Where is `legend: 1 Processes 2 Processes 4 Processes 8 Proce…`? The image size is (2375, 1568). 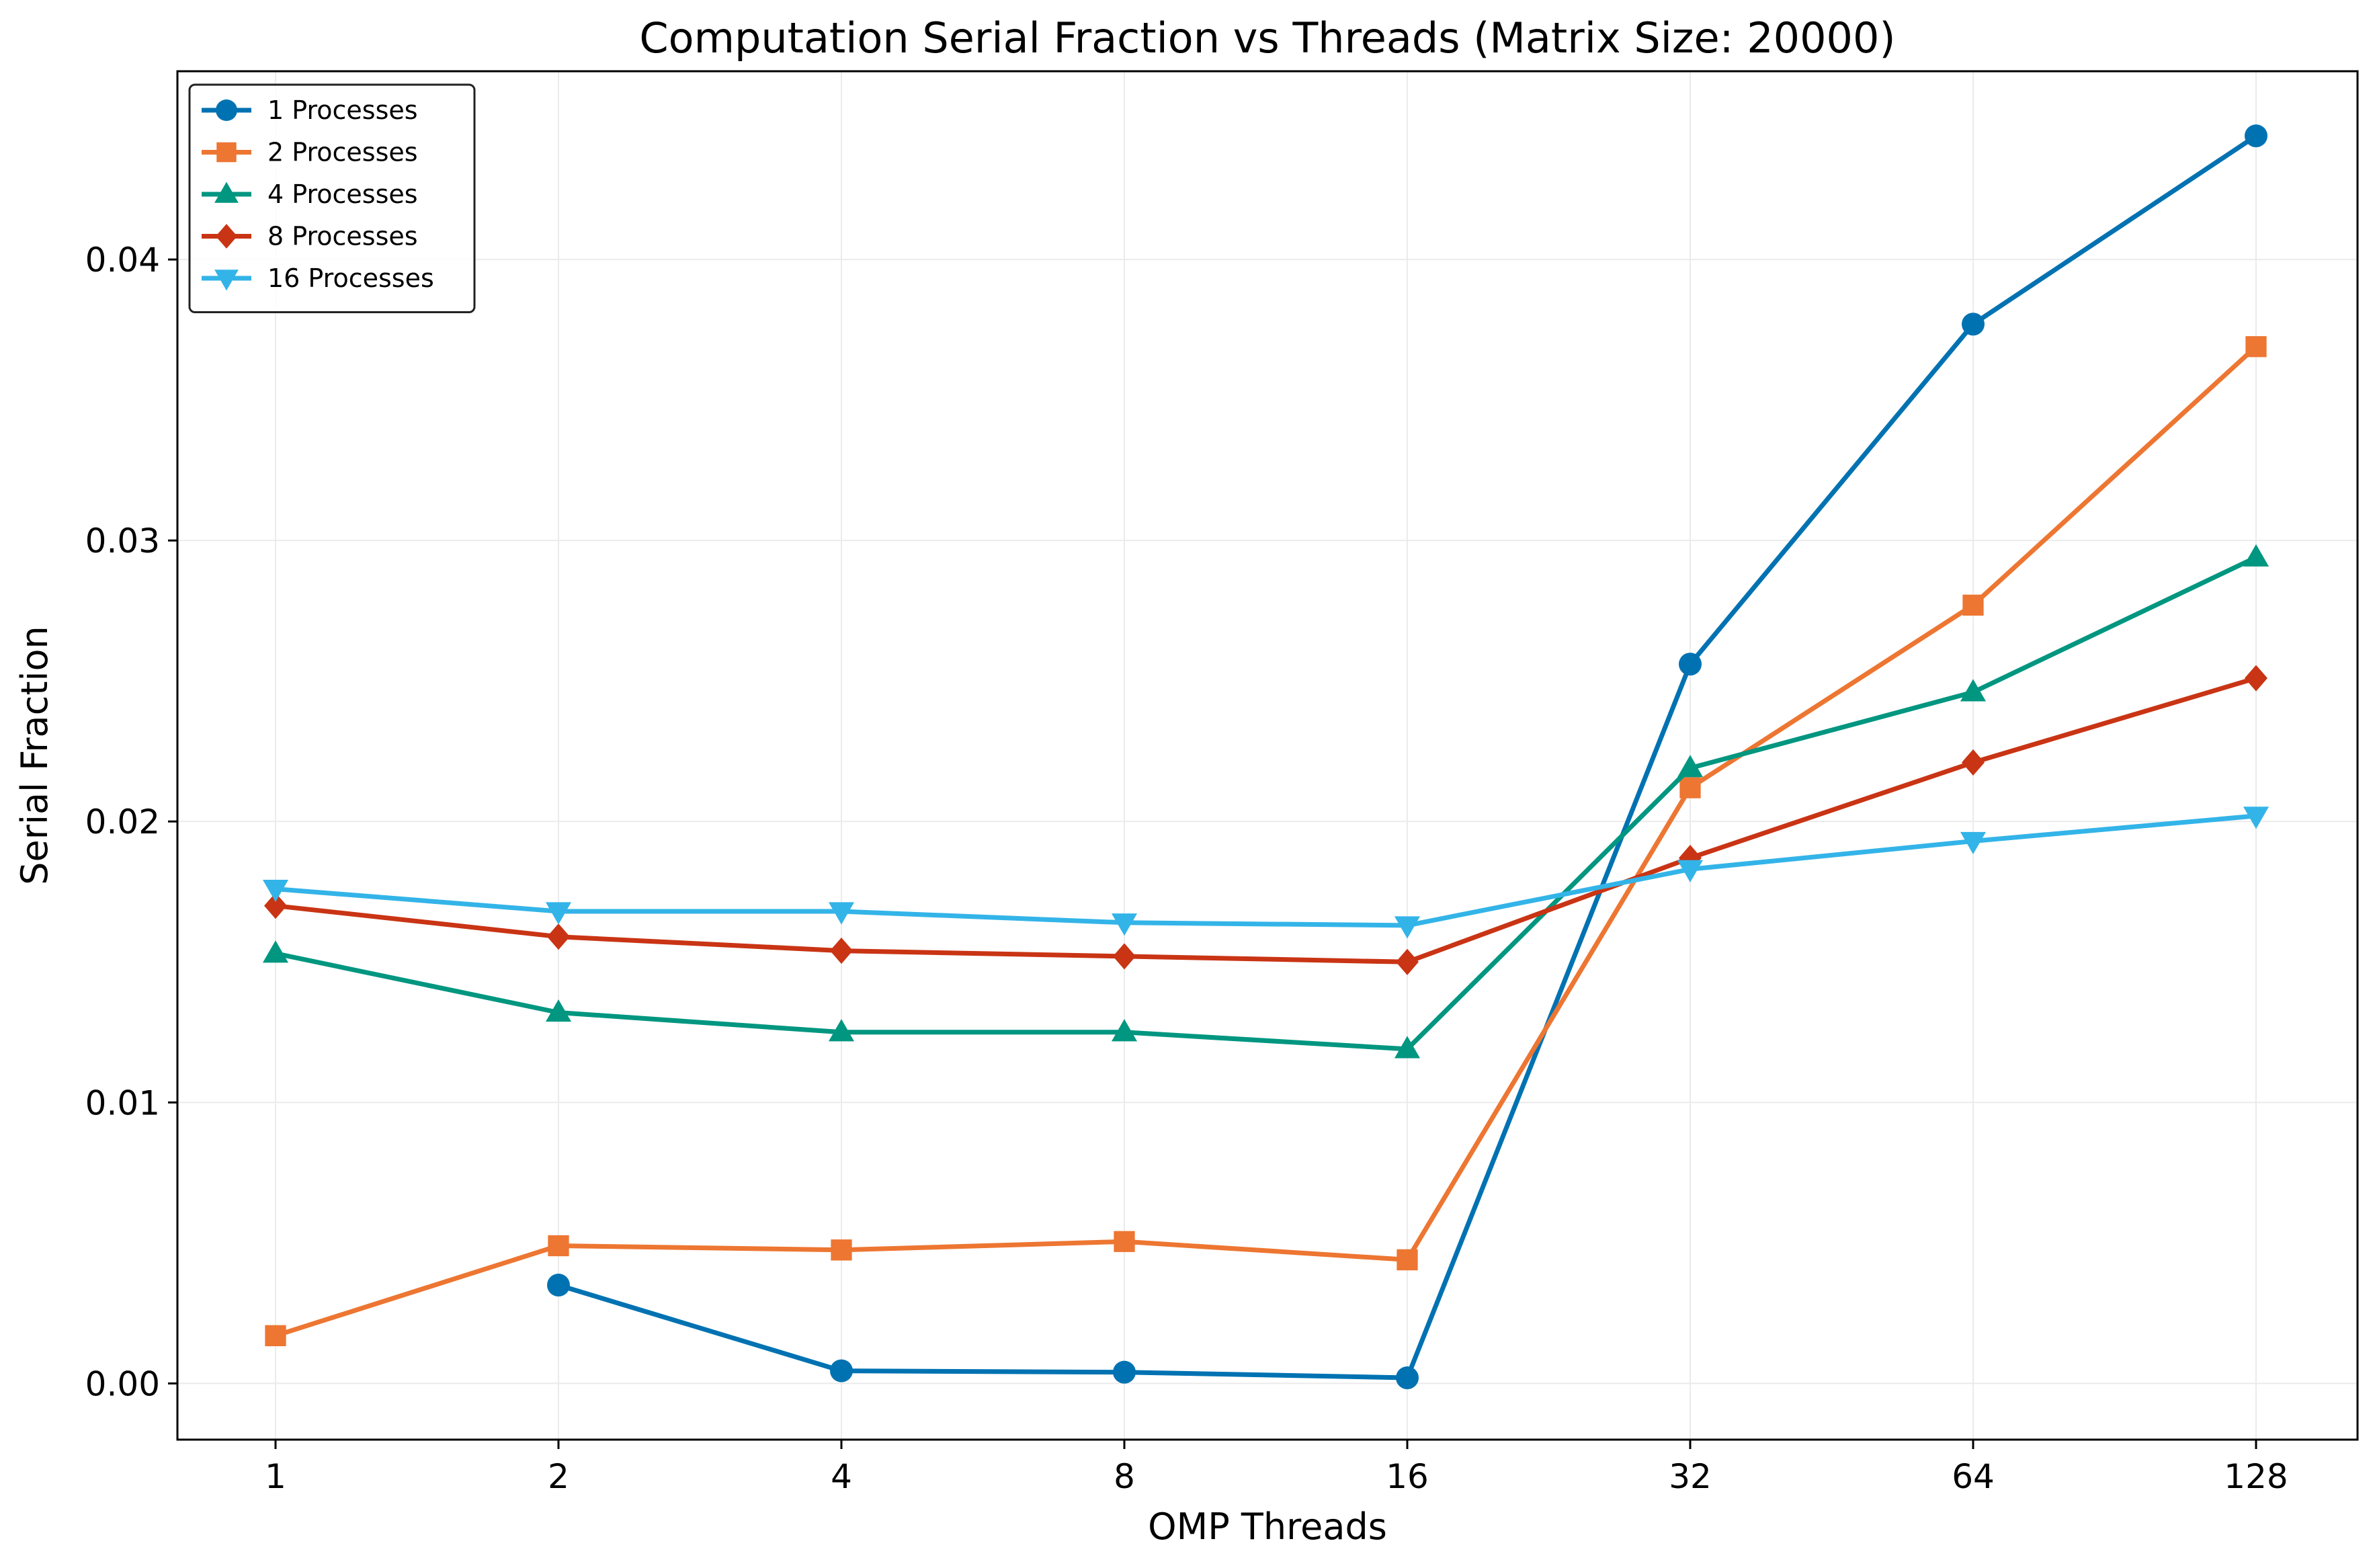 legend: 1 Processes 2 Processes 4 Processes 8 Proce… is located at coordinates (332, 198).